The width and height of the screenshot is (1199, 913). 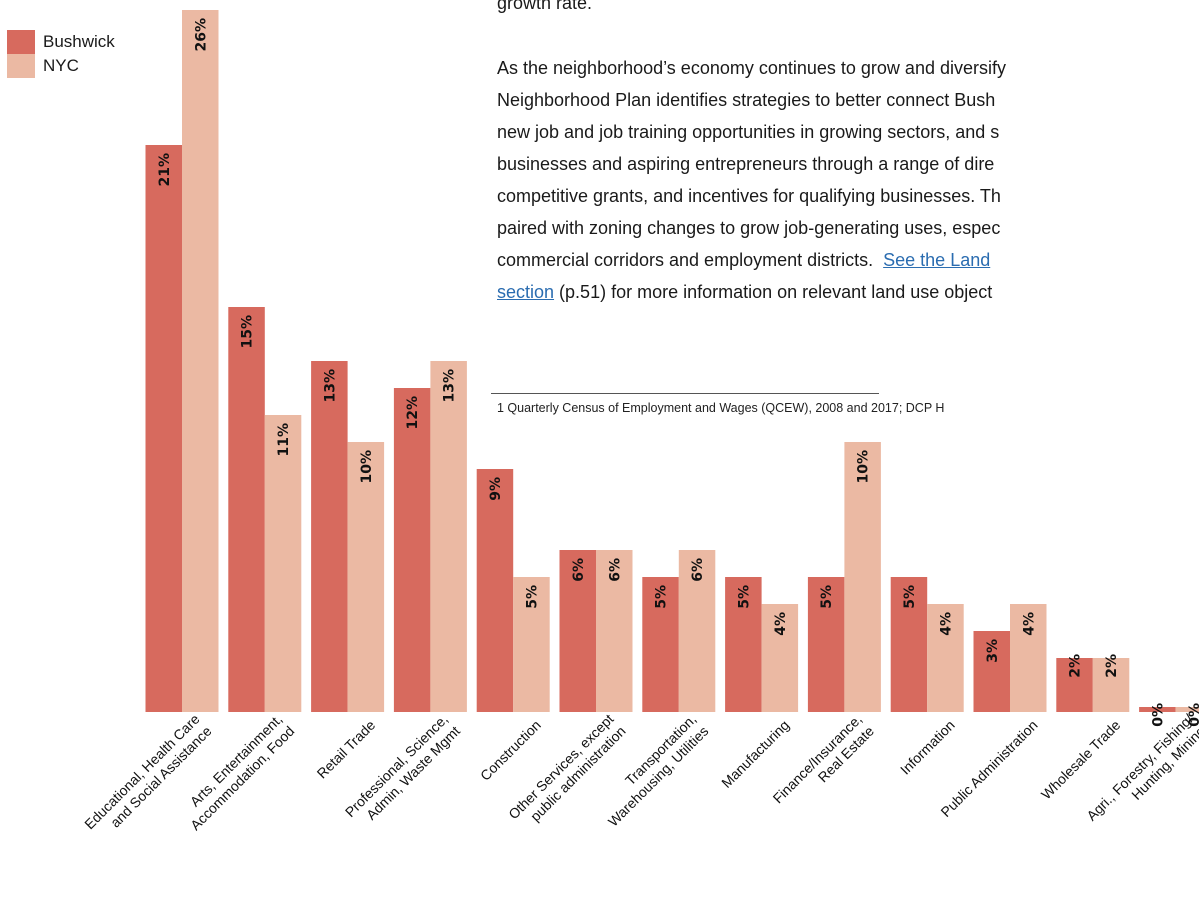 What do you see at coordinates (79, 41) in the screenshot?
I see `legend-label-bushwick: Bushwick` at bounding box center [79, 41].